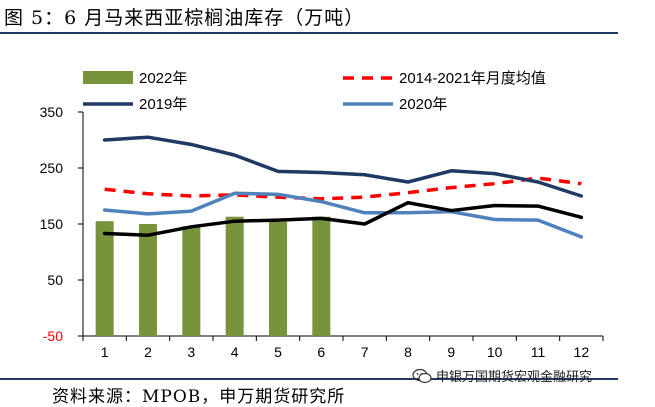 The width and height of the screenshot is (655, 407). What do you see at coordinates (451, 352) in the screenshot?
I see `x-tick-label: 9` at bounding box center [451, 352].